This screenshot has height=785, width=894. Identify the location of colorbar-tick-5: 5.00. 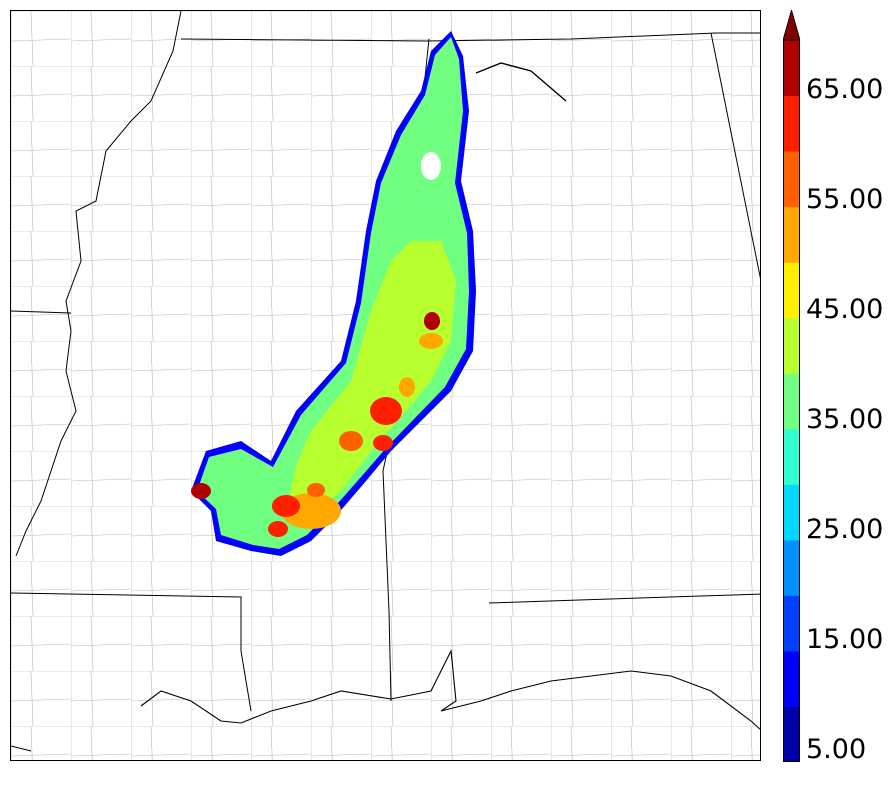
(836, 749).